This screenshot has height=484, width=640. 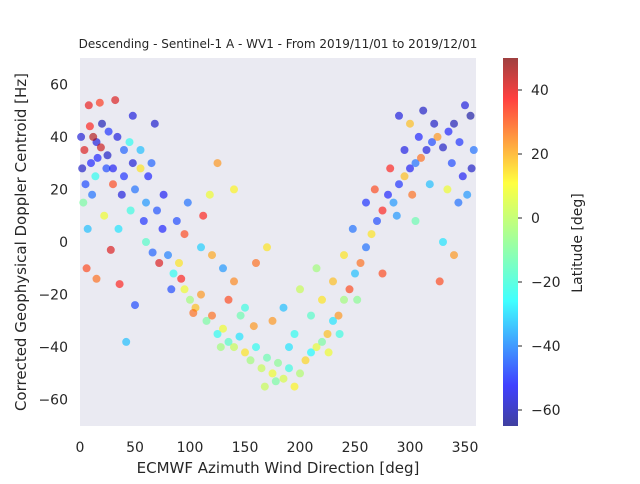 What do you see at coordinates (546, 283) in the screenshot?
I see `colorbar-tick-label: −20` at bounding box center [546, 283].